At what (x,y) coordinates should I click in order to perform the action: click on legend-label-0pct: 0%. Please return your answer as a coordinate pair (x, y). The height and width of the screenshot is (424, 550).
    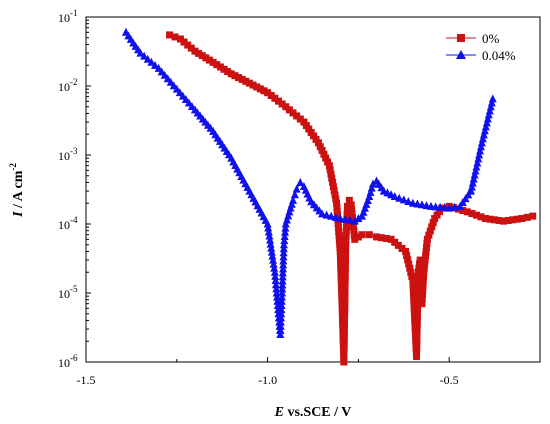
    Looking at the image, I should click on (491, 38).